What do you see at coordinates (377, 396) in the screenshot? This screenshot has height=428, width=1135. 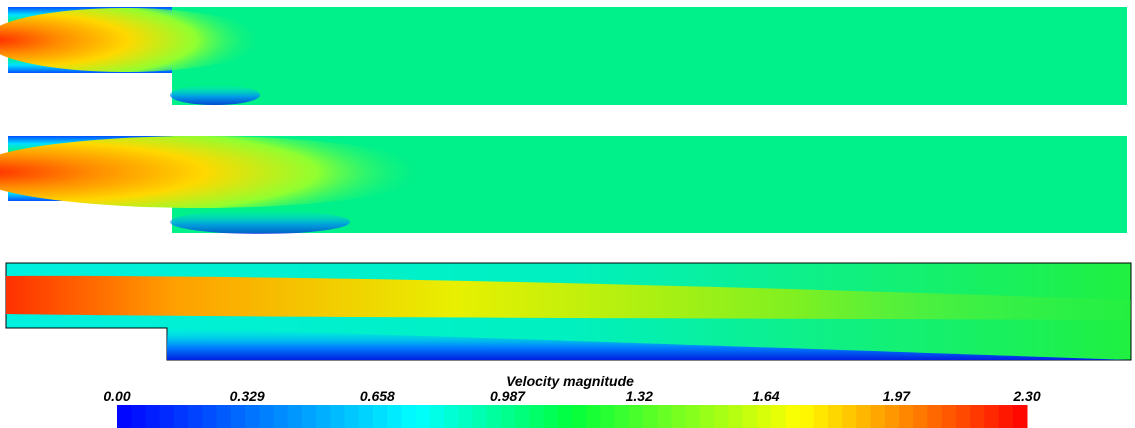 I see `colorbar-tick-label: 0.658` at bounding box center [377, 396].